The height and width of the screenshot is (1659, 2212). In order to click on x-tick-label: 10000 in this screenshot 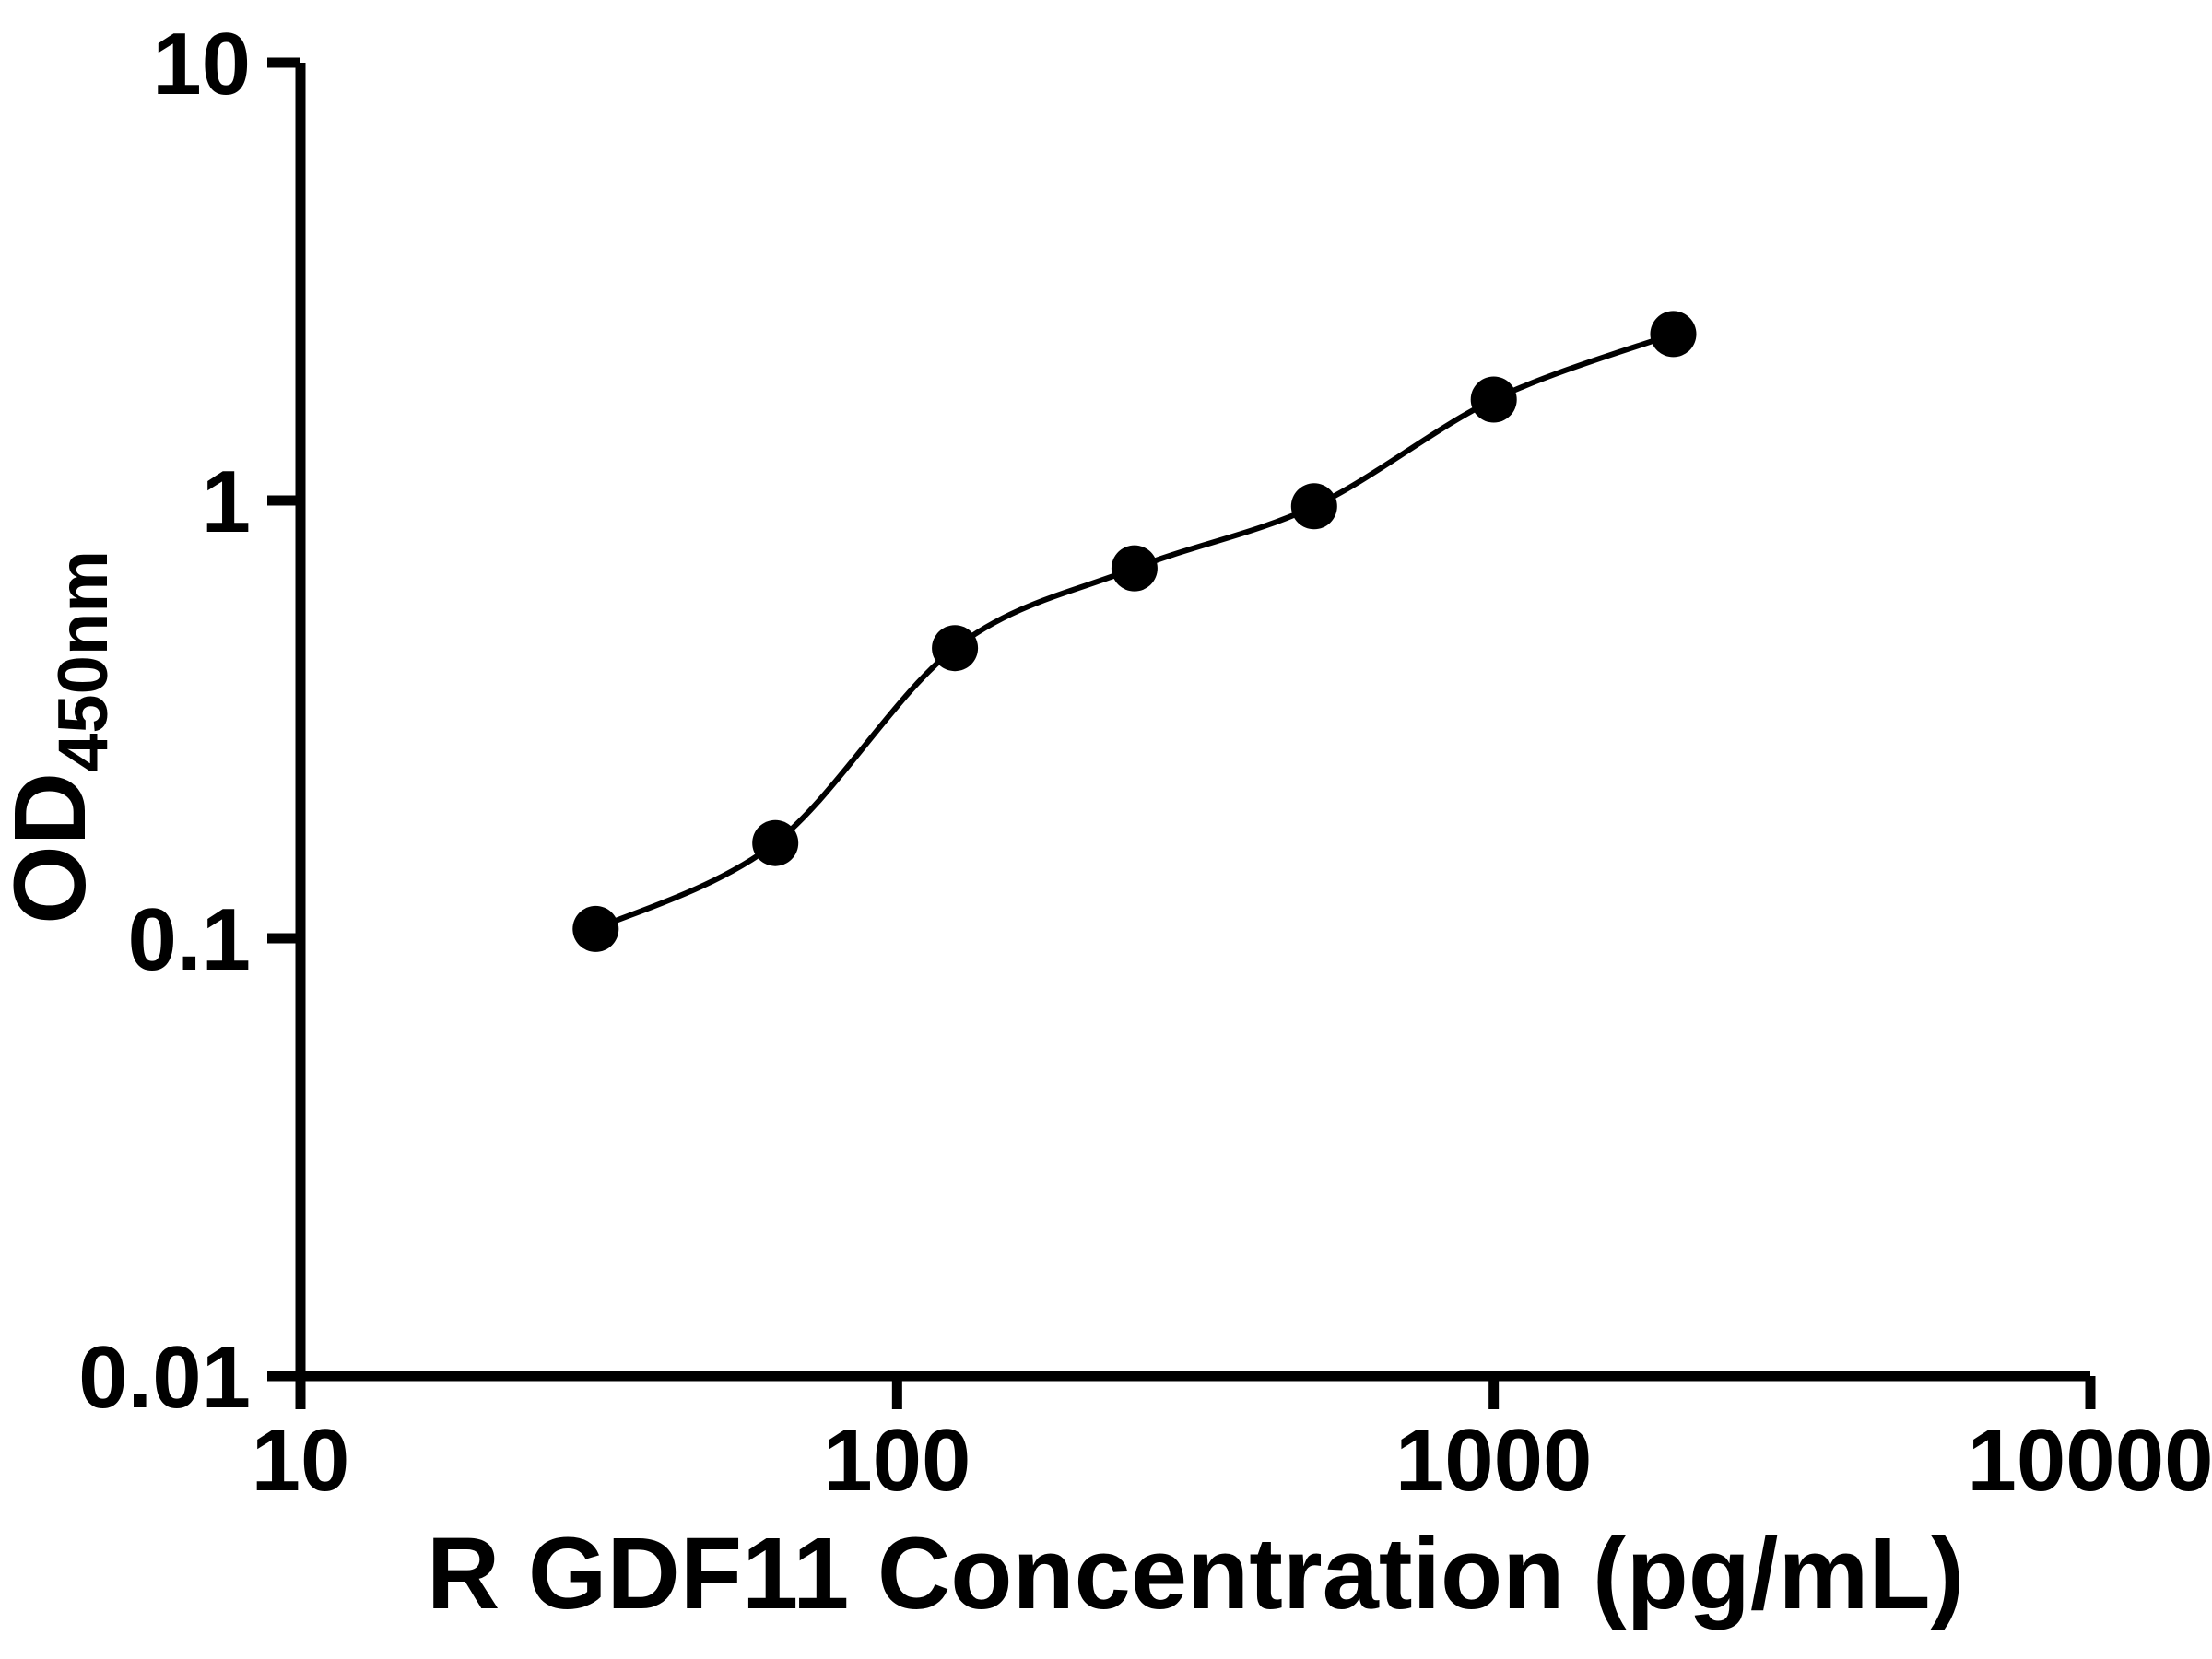, I will do `click(2090, 1460)`.